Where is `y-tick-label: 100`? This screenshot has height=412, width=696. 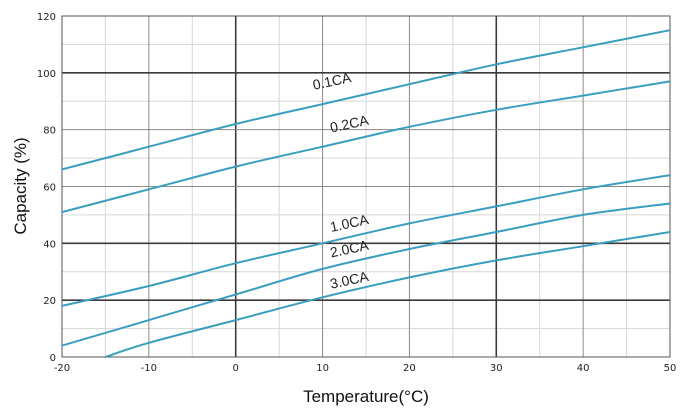
y-tick-label: 100 is located at coordinates (46, 74).